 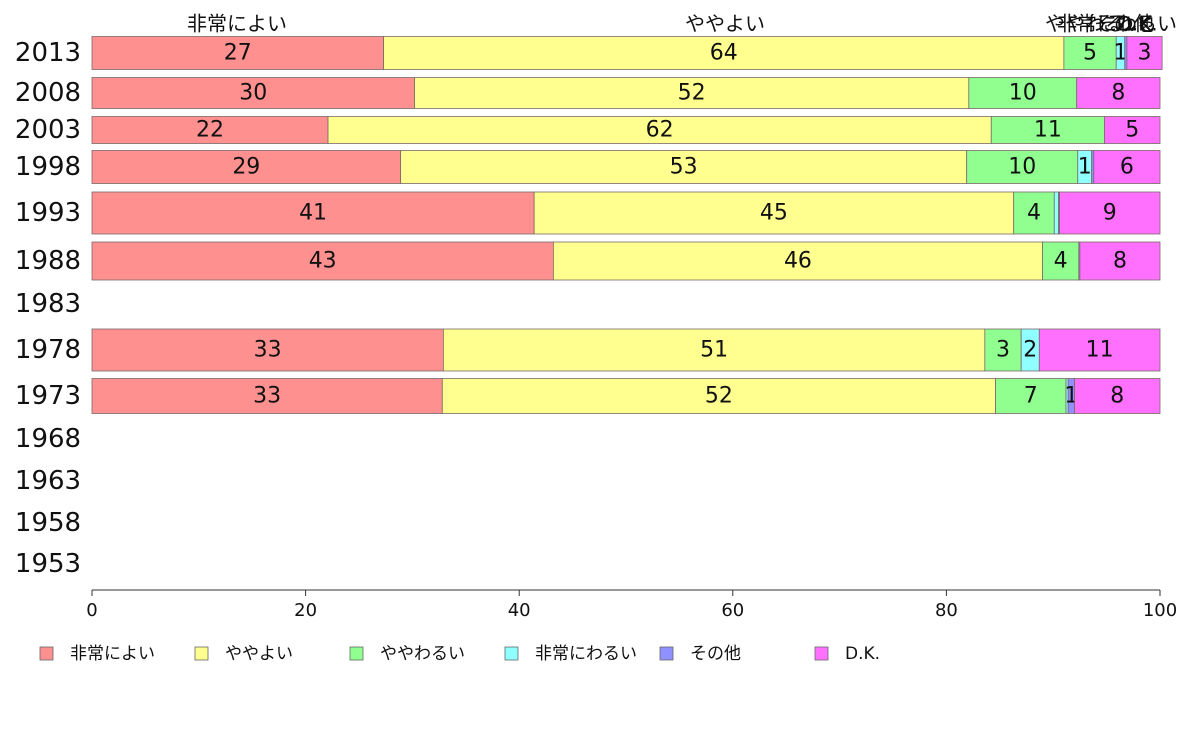 I want to click on data-label: 29, so click(x=246, y=167).